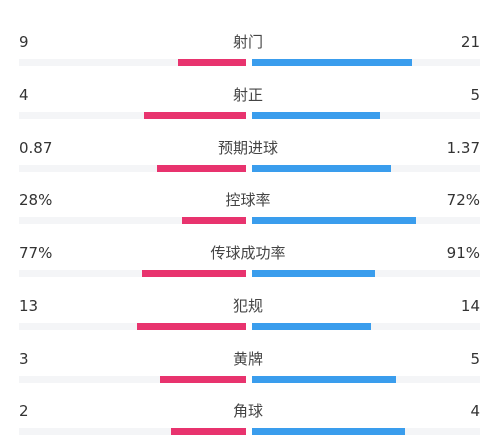  Describe the element at coordinates (470, 42) in the screenshot. I see `away-value: 21` at that location.